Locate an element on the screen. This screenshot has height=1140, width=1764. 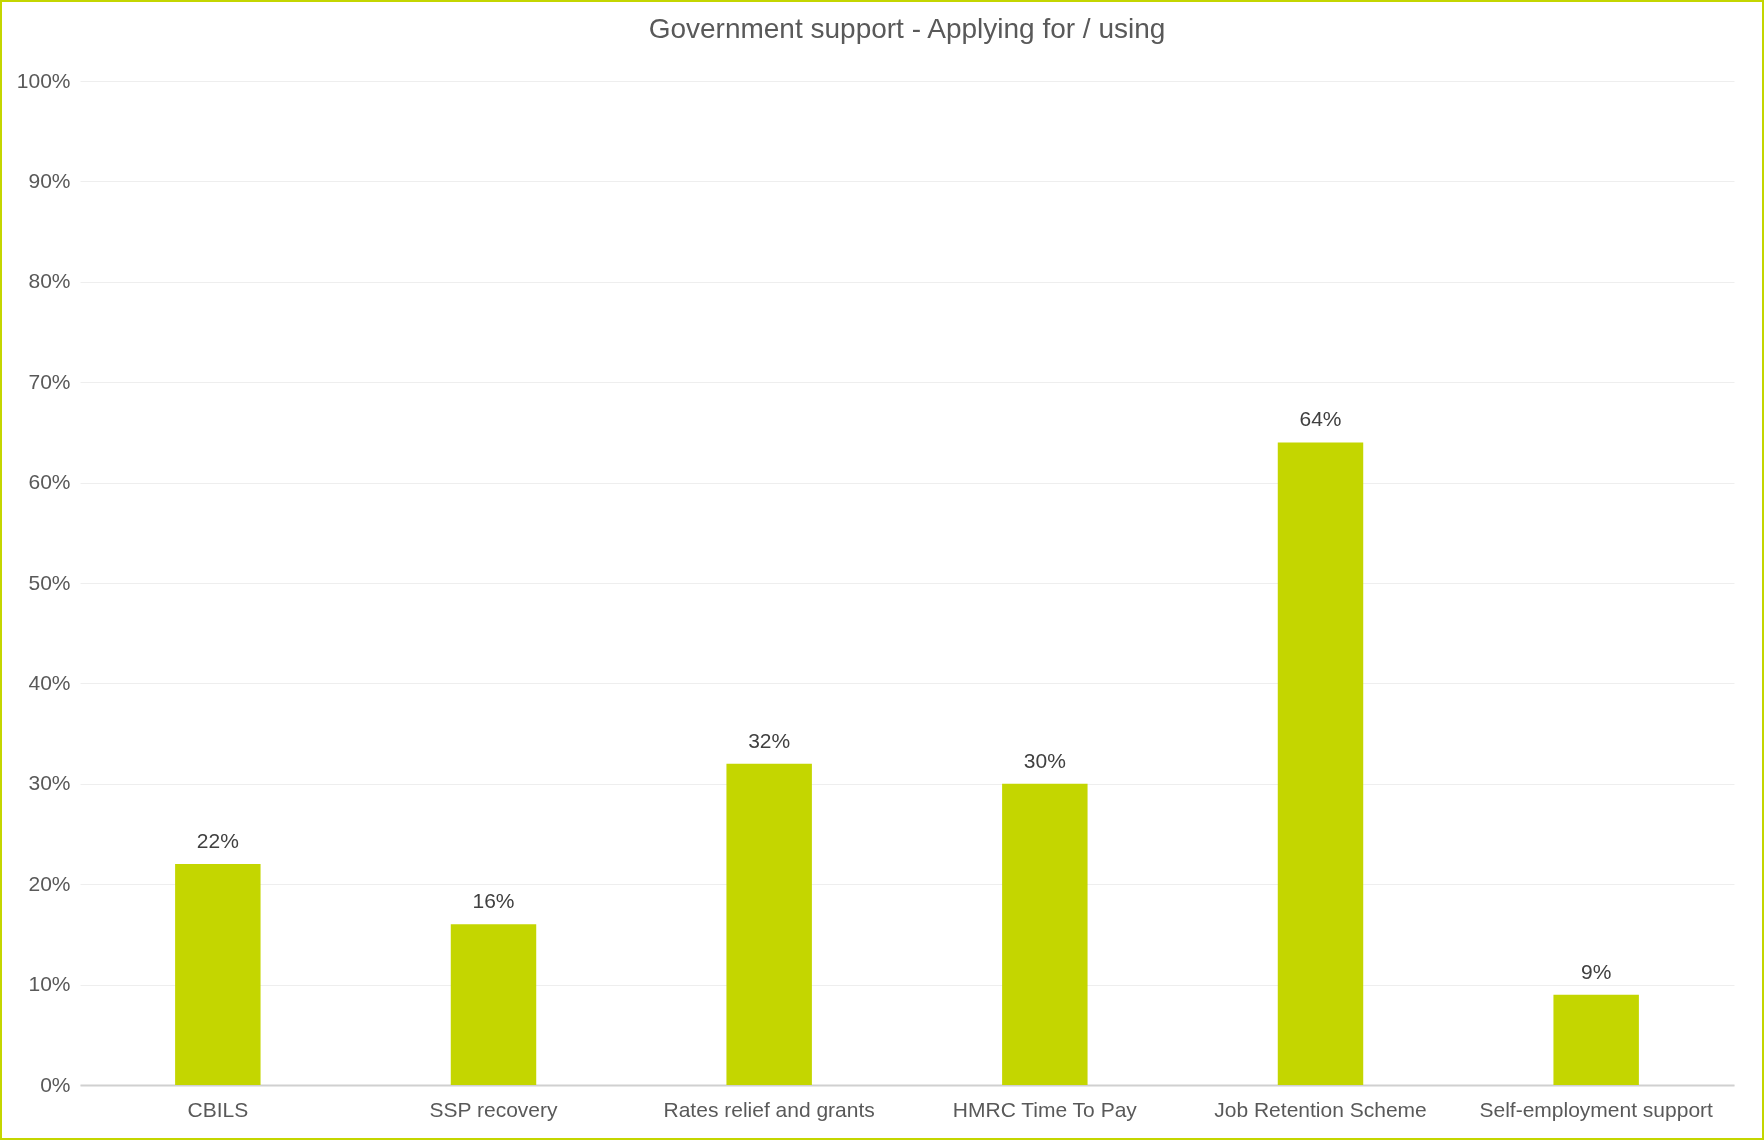
y-tick-label: 90% is located at coordinates (49, 180).